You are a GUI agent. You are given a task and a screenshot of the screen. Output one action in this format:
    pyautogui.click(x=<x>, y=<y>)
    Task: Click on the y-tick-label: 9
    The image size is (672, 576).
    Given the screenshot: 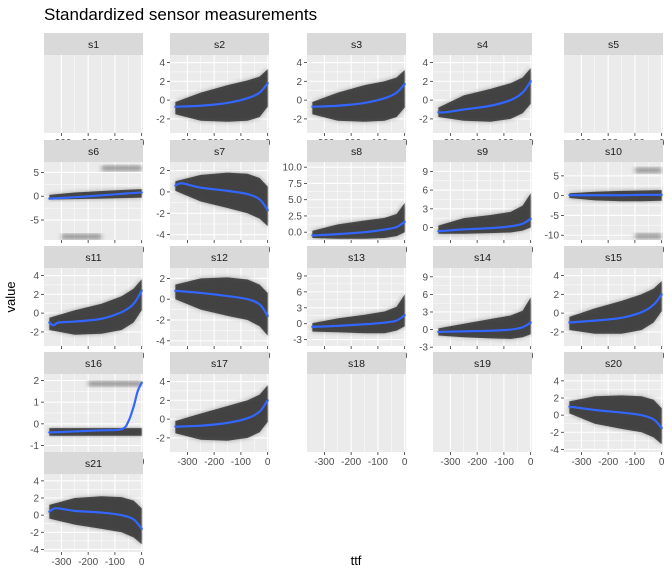 What is the action you would take?
    pyautogui.click(x=425, y=172)
    